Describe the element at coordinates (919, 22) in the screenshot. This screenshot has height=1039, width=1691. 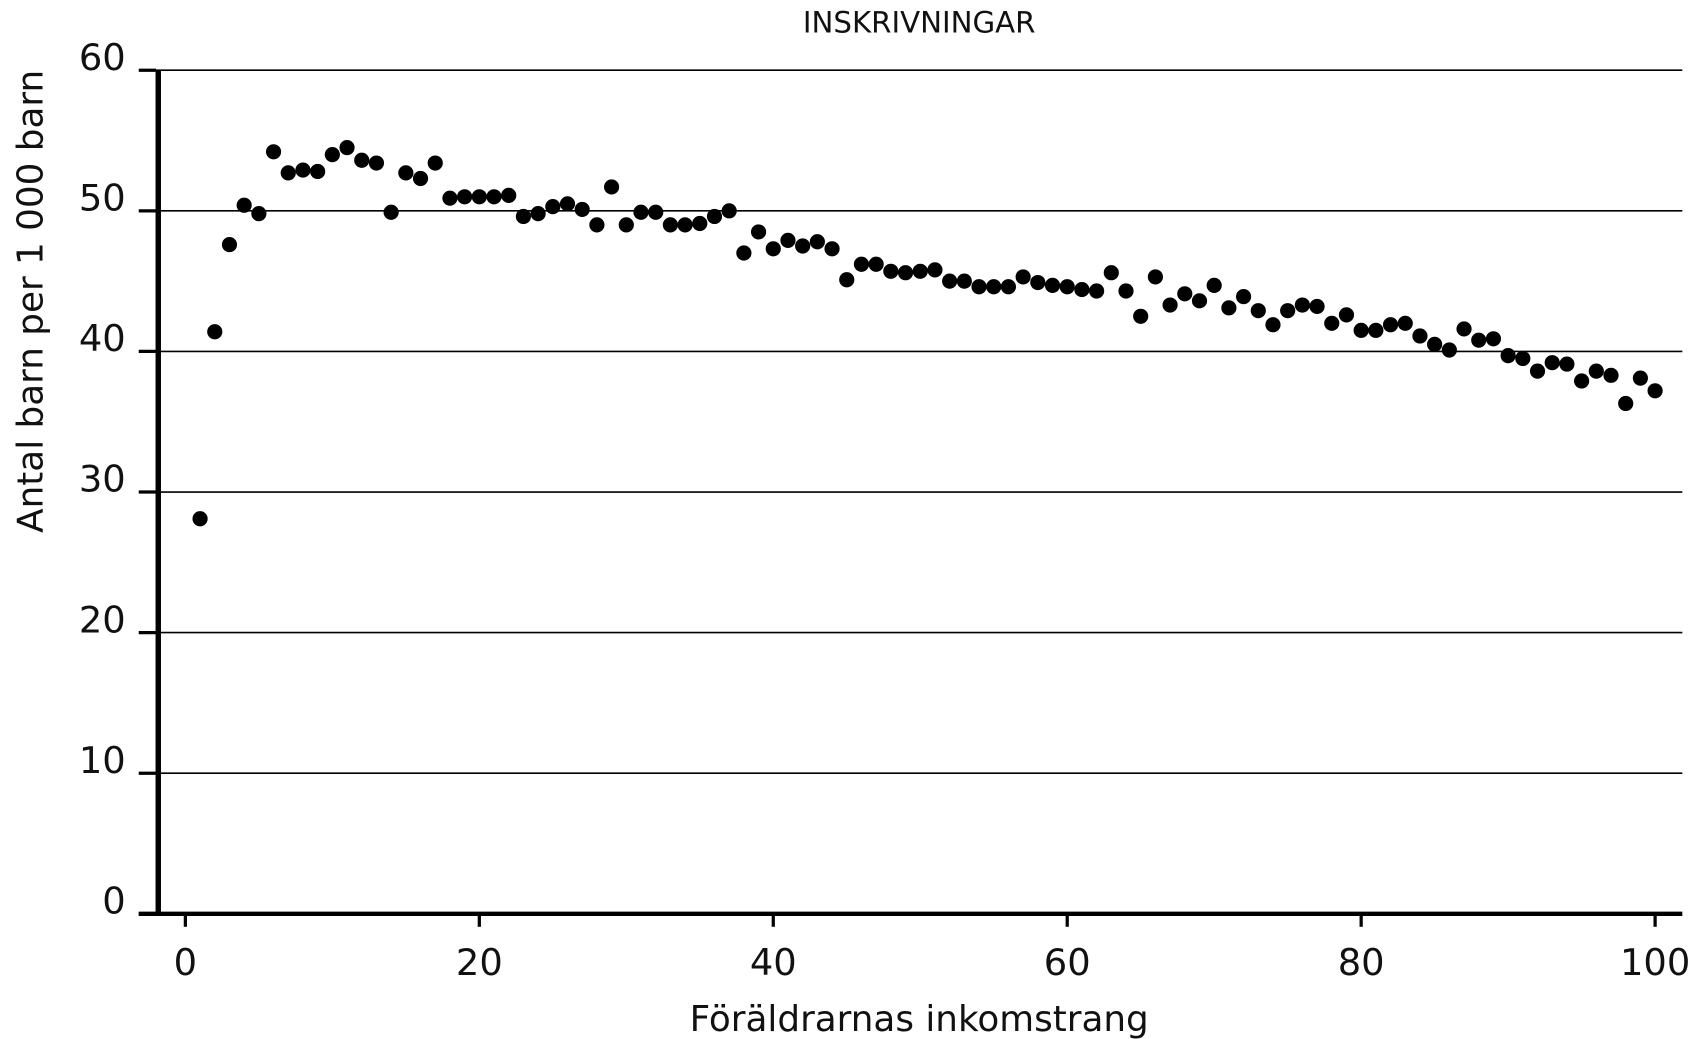
I see `chart-title: INSKRIVNINGAR` at that location.